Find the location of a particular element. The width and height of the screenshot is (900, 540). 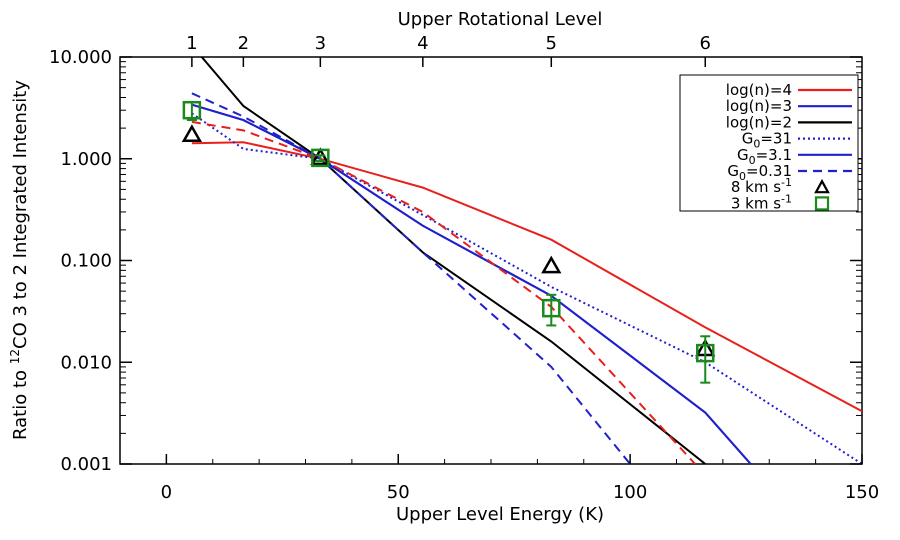

top-tick-label: 5 is located at coordinates (551, 43).